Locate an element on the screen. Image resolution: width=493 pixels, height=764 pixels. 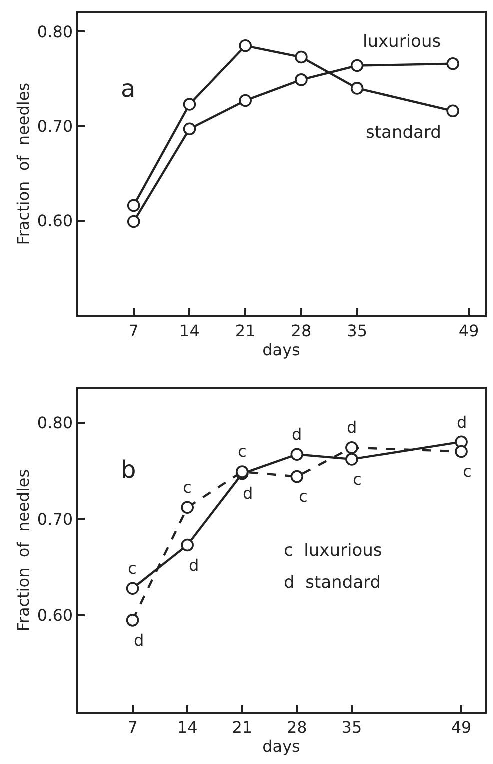
series-label: standard is located at coordinates (404, 133).